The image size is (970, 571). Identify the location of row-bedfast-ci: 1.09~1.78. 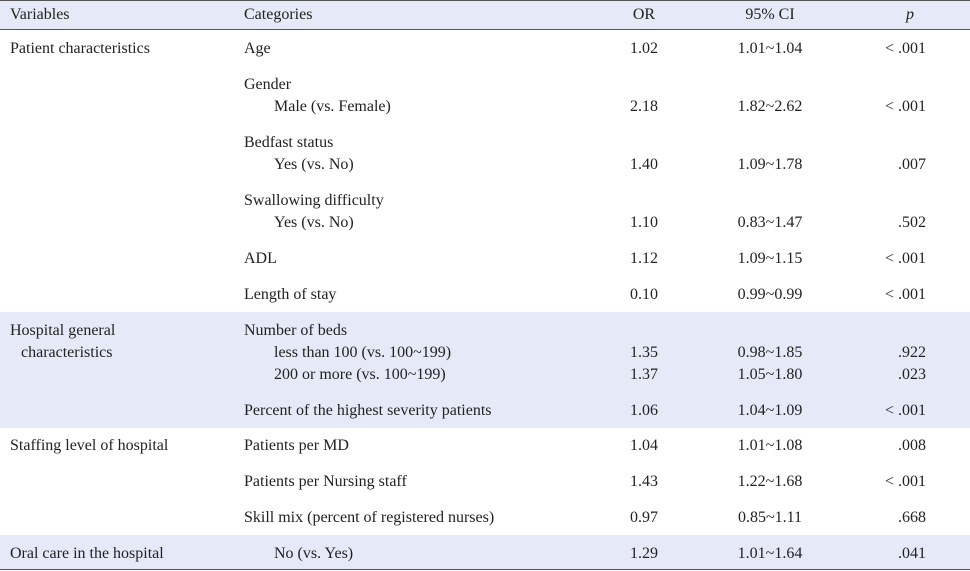
(770, 164).